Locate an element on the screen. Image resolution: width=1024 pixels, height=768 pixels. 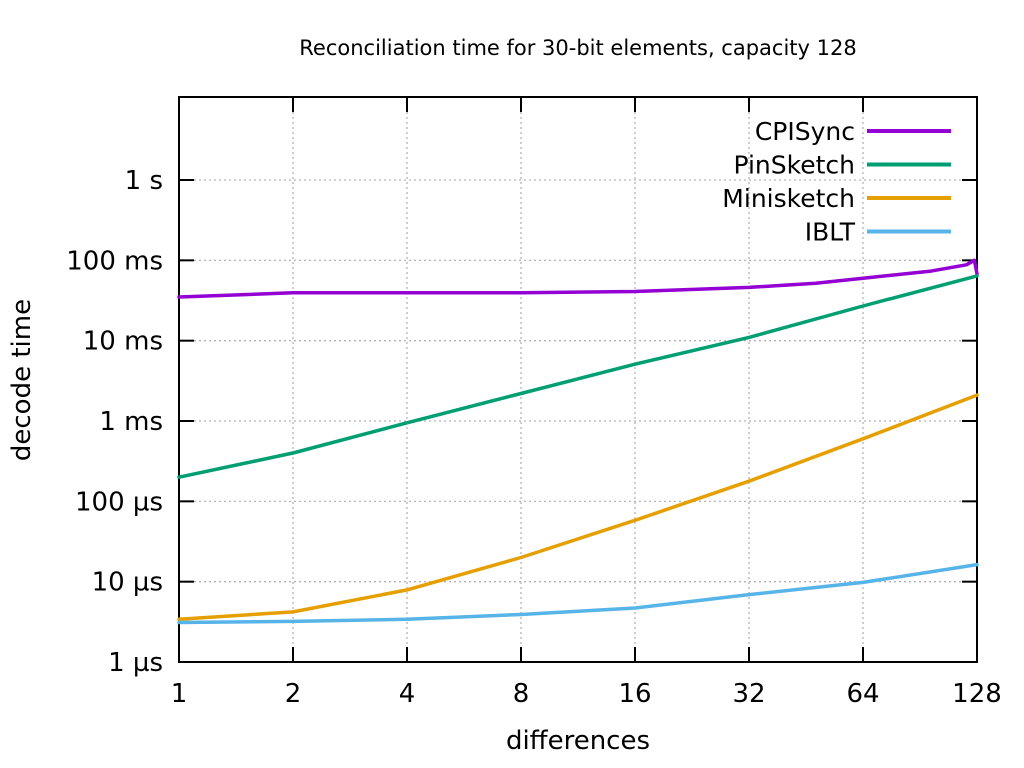
legend-label-pinsketch: PinSketch is located at coordinates (794, 165).